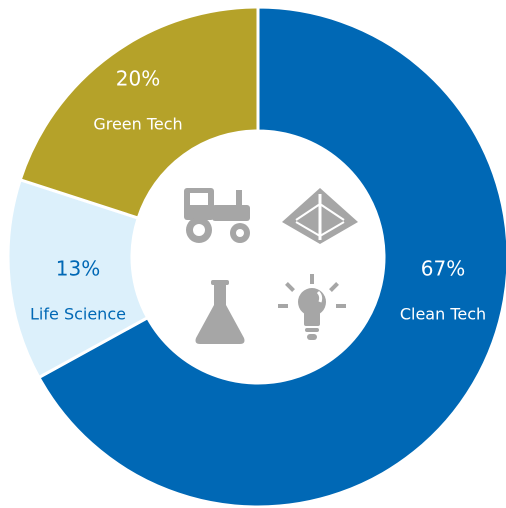  Describe the element at coordinates (312, 307) in the screenshot. I see `bulb-icon` at that location.